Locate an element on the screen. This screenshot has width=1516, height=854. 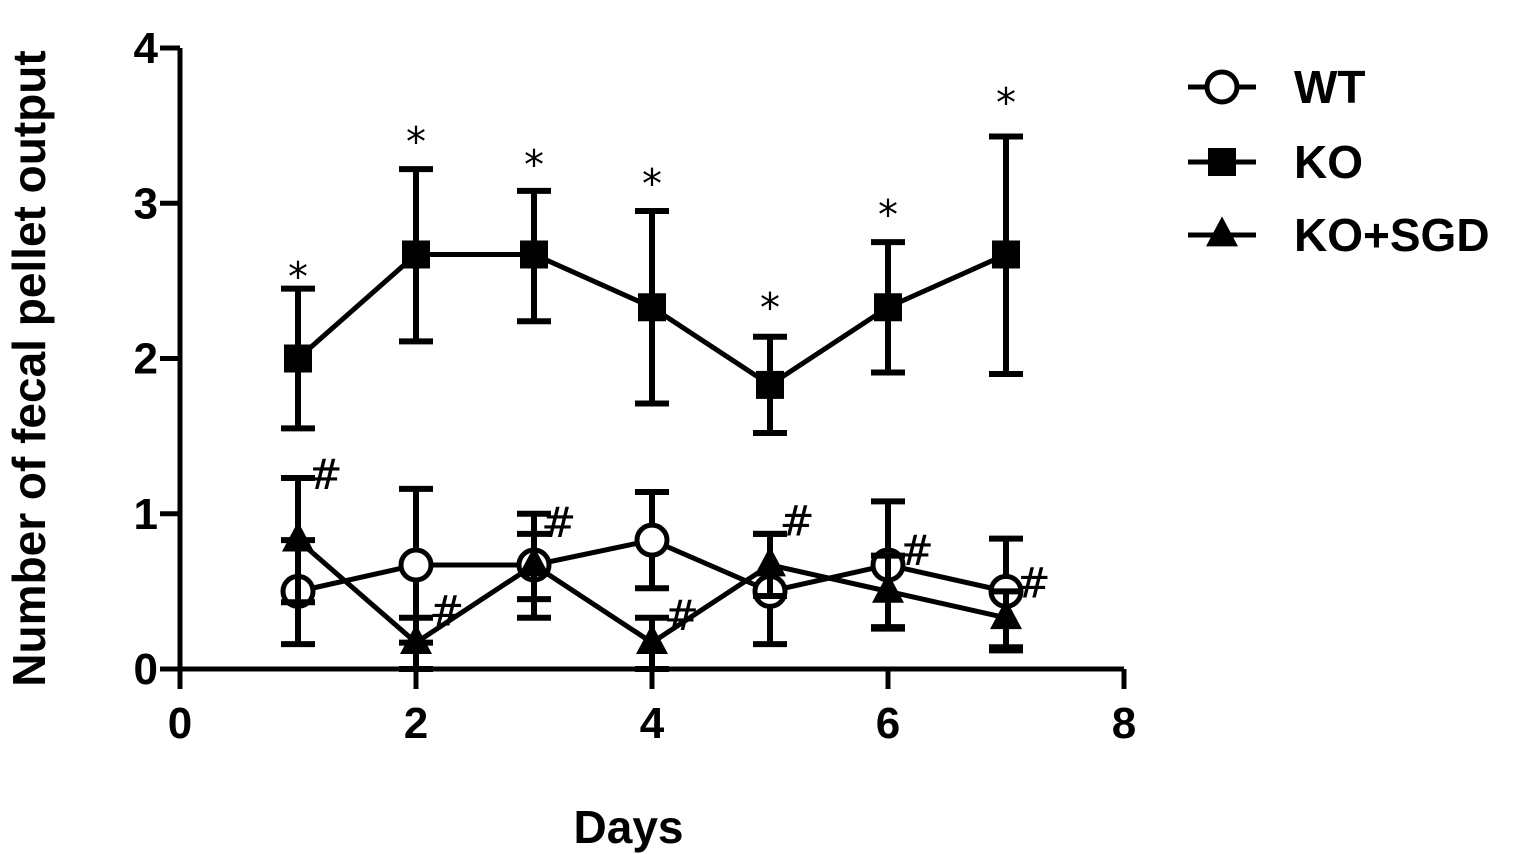
legend-item-wt: WT is located at coordinates (1277, 87).